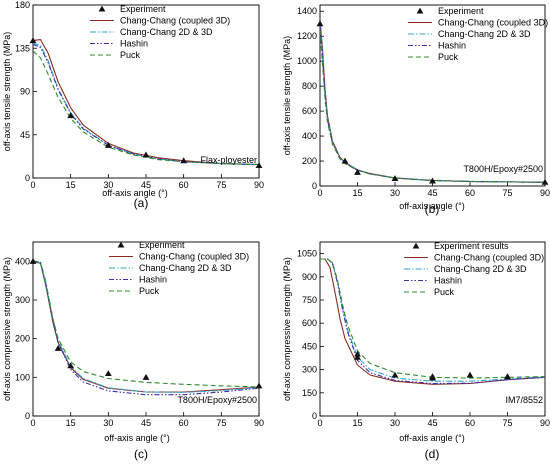  Describe the element at coordinates (470, 193) in the screenshot. I see `x-tick-label: 60` at that location.